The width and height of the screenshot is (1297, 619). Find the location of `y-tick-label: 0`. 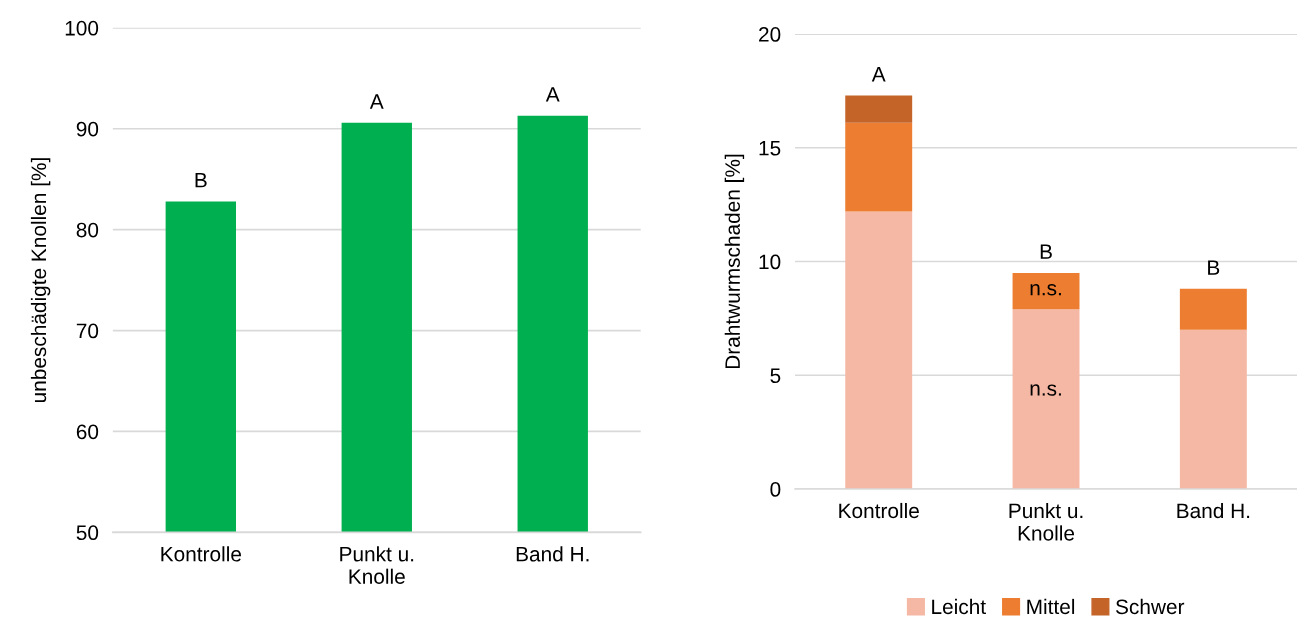

y-tick-label: 0 is located at coordinates (775, 489).